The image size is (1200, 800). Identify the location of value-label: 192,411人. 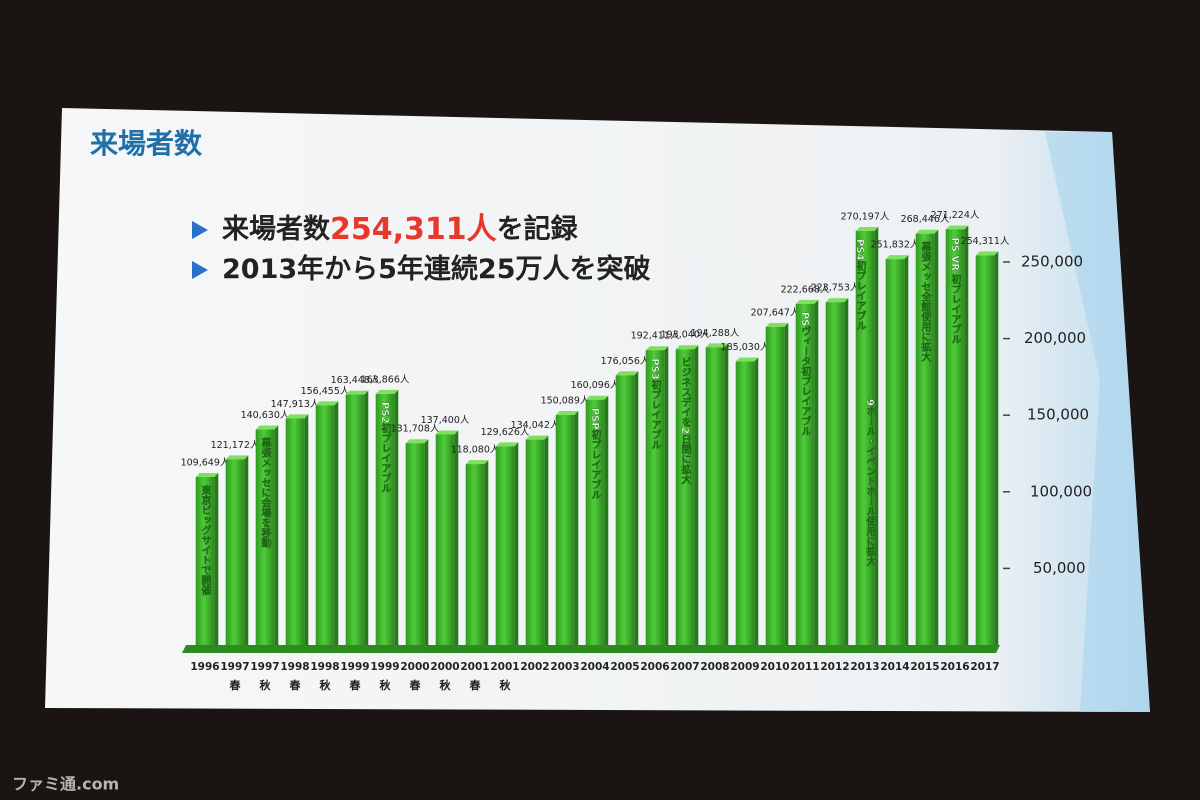
(655, 336).